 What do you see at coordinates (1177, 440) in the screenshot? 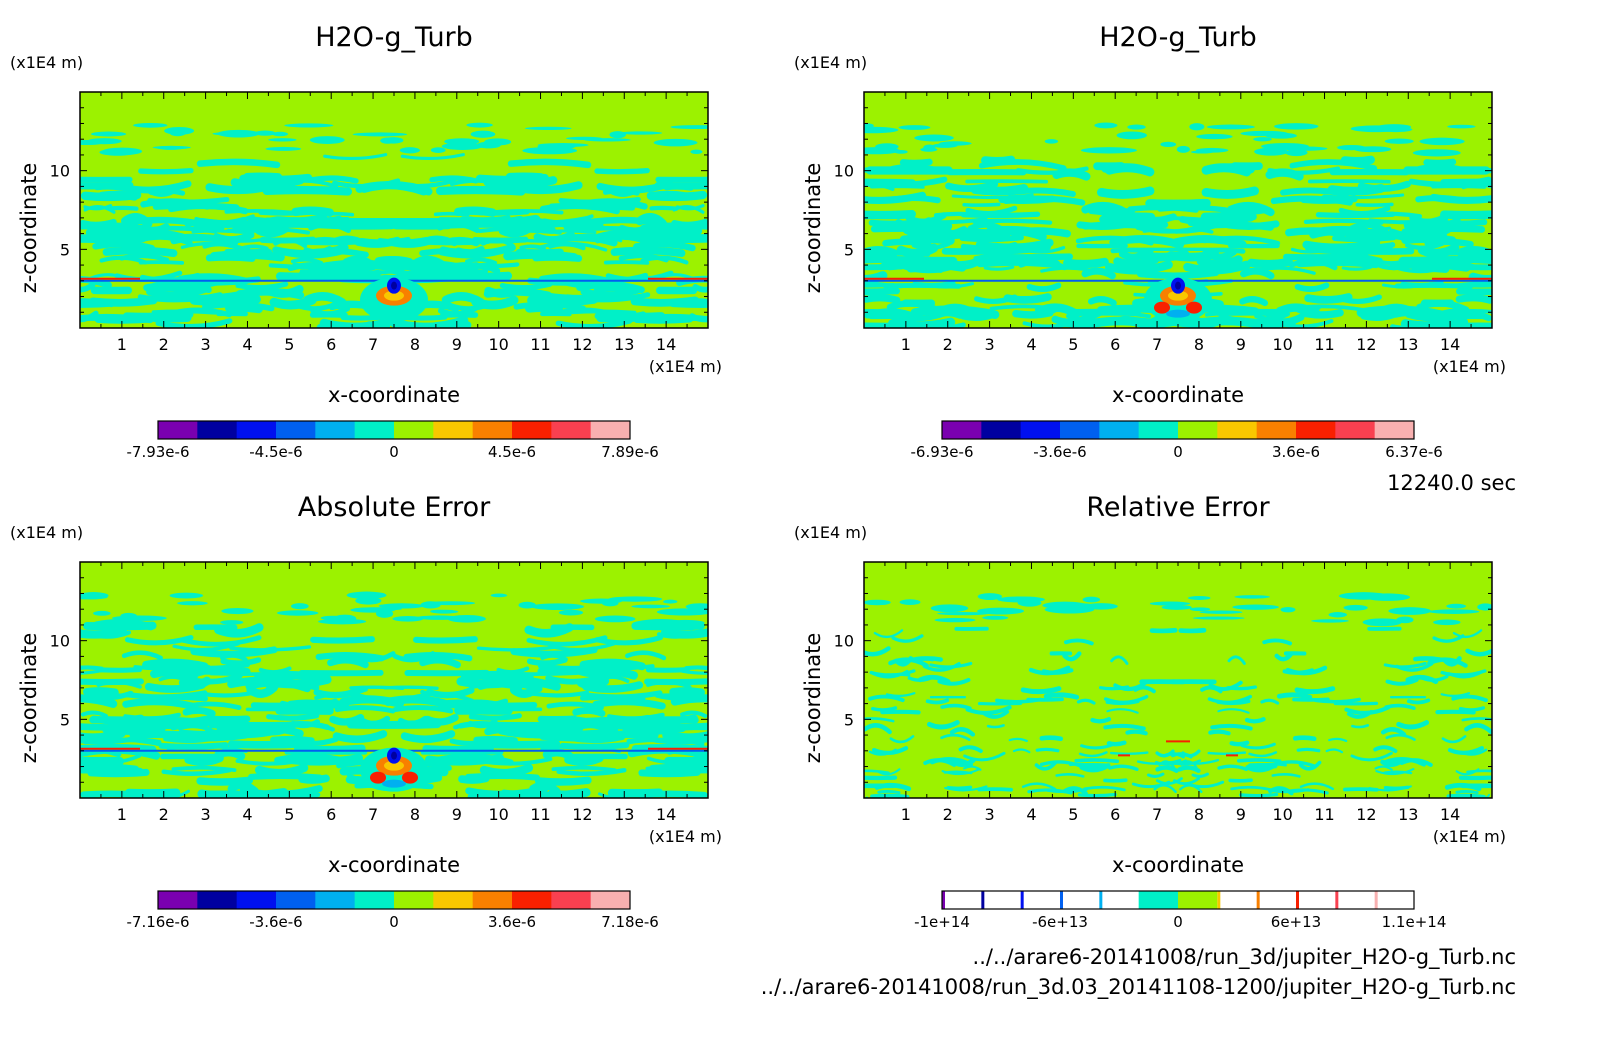
I see `colorbar: -6.93e-6 -3.6e-6 0 3.6e-6 6.37e-6` at bounding box center [1177, 440].